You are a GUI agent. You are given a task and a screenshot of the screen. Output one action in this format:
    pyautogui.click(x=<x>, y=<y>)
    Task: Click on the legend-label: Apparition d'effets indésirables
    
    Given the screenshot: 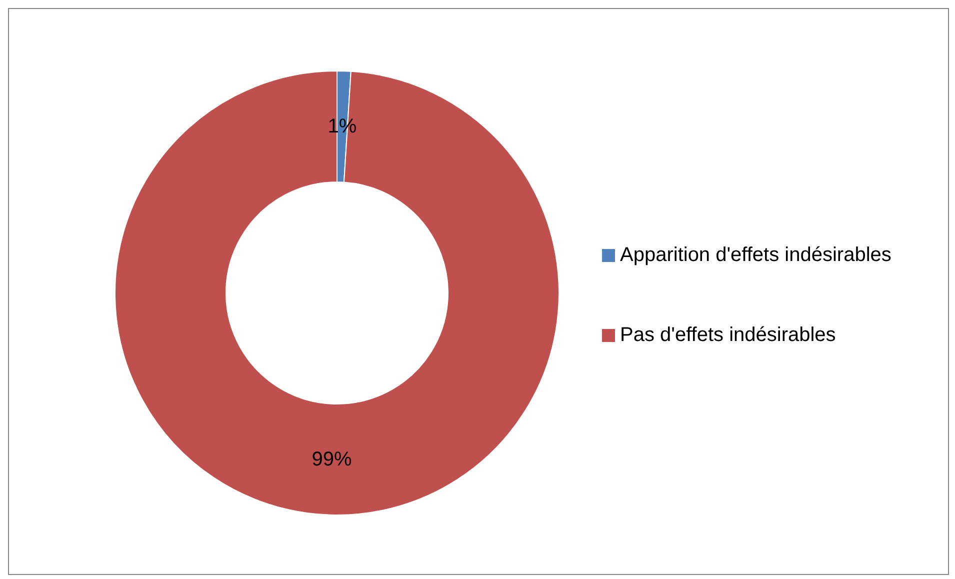 What is the action you would take?
    pyautogui.click(x=756, y=255)
    